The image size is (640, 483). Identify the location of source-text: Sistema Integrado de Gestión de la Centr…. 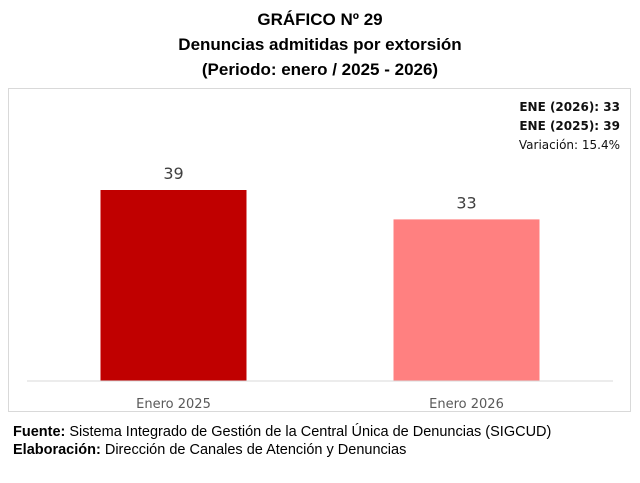
(310, 432).